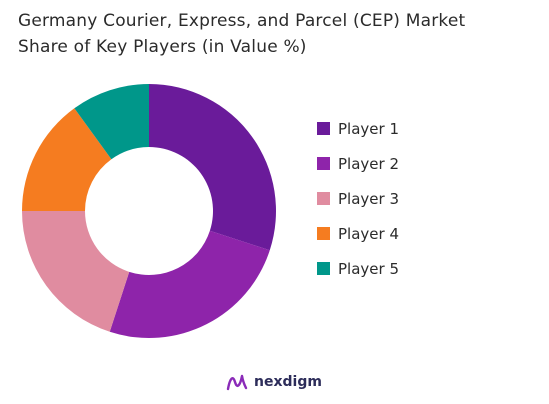 The height and width of the screenshot is (404, 549). I want to click on nexdigm-logo: nexdigm, so click(274, 382).